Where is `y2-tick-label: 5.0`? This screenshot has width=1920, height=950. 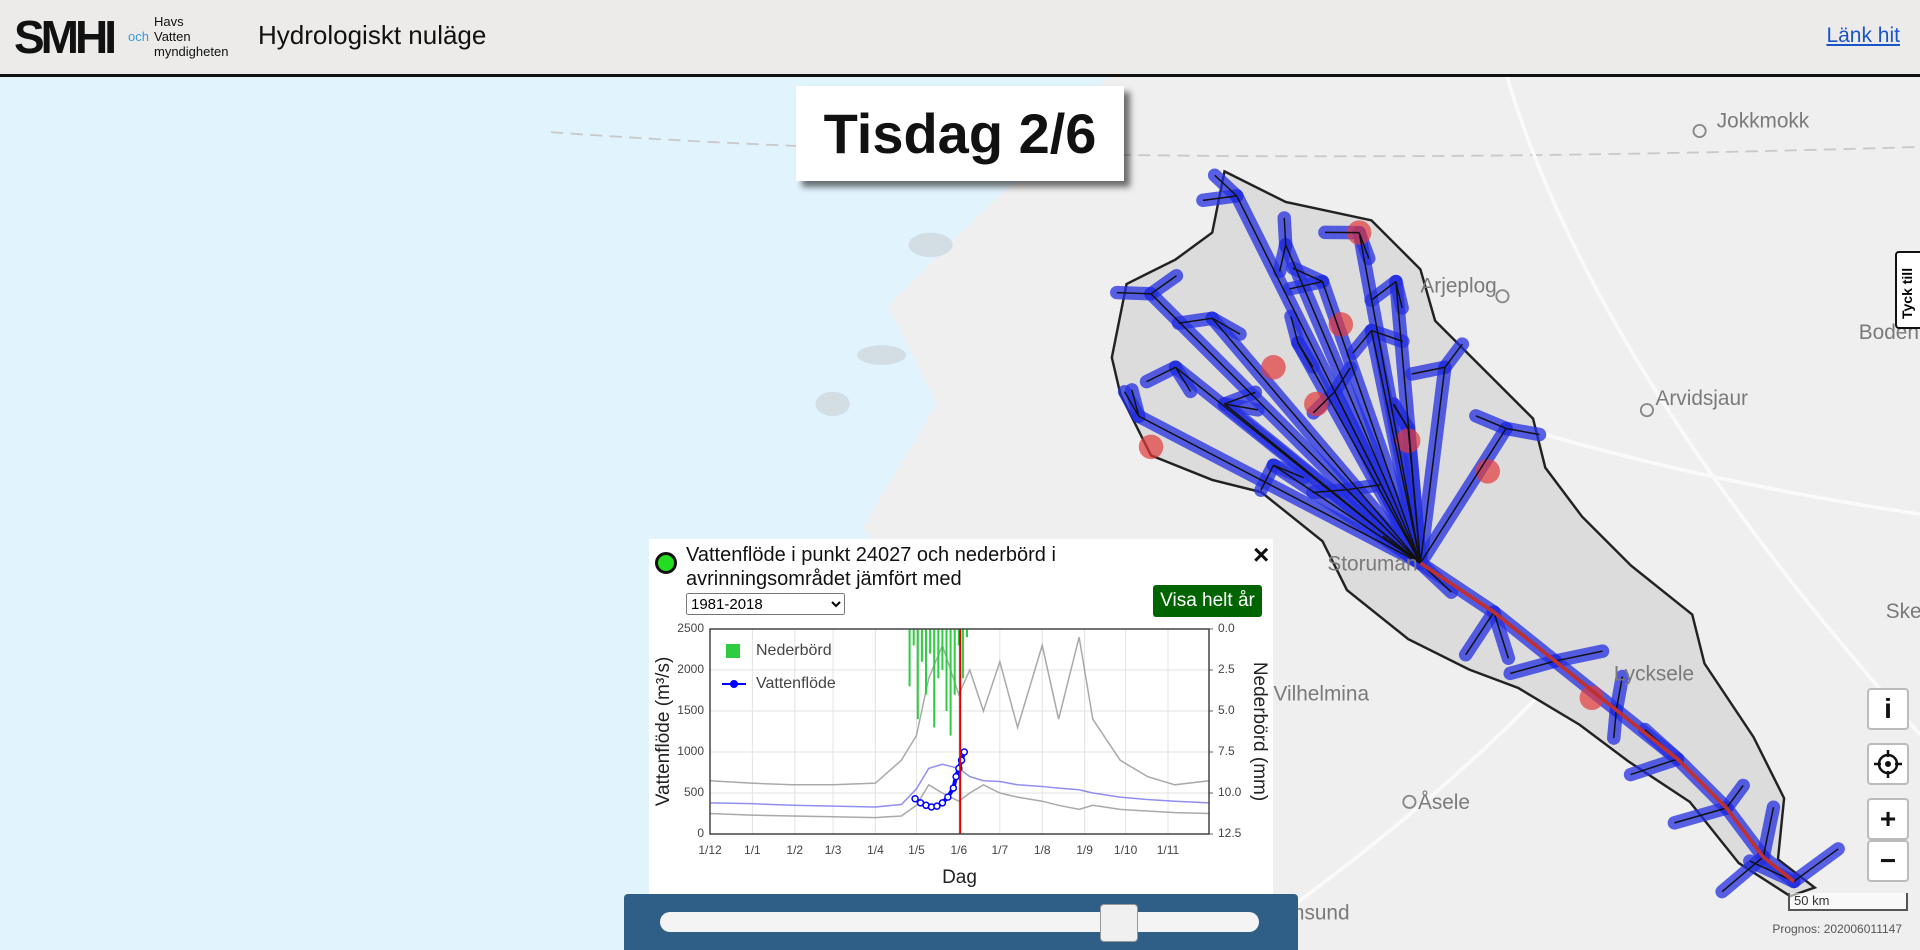
y2-tick-label: 5.0 is located at coordinates (1226, 710).